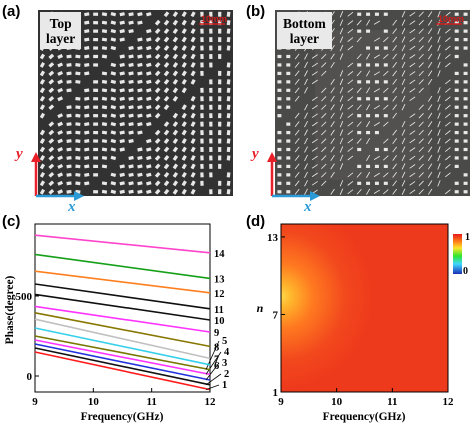 The width and height of the screenshot is (474, 424). I want to click on heatmap-hotspot, so click(364, 308).